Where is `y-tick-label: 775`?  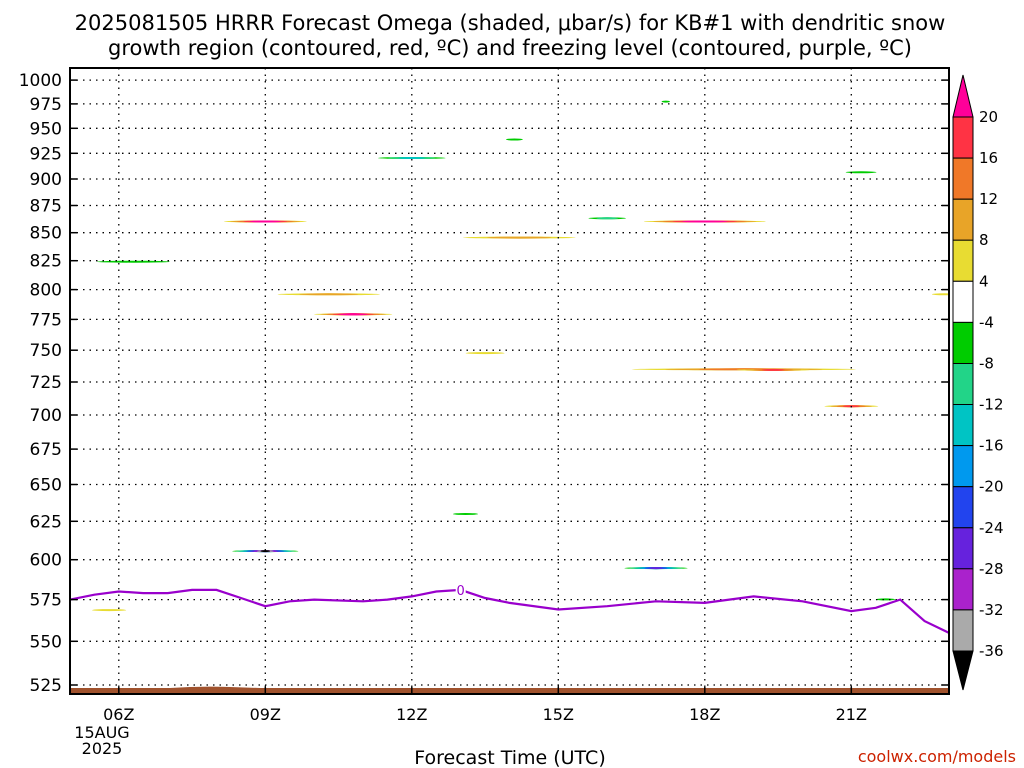
y-tick-label: 775 is located at coordinates (46, 320).